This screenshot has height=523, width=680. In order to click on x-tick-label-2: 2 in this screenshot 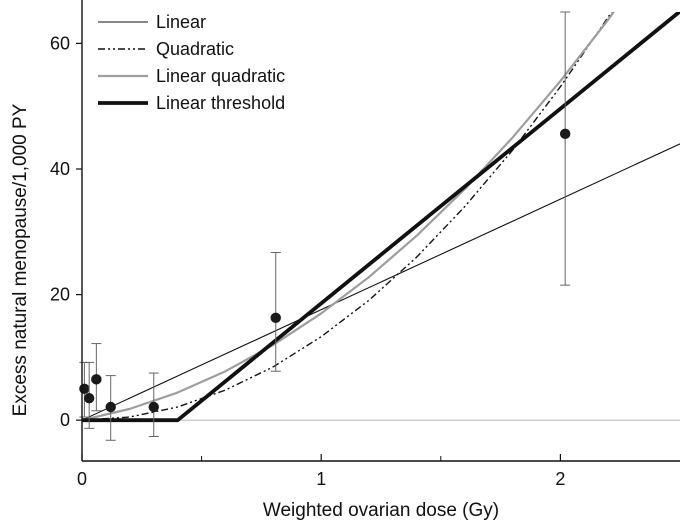, I will do `click(560, 479)`.